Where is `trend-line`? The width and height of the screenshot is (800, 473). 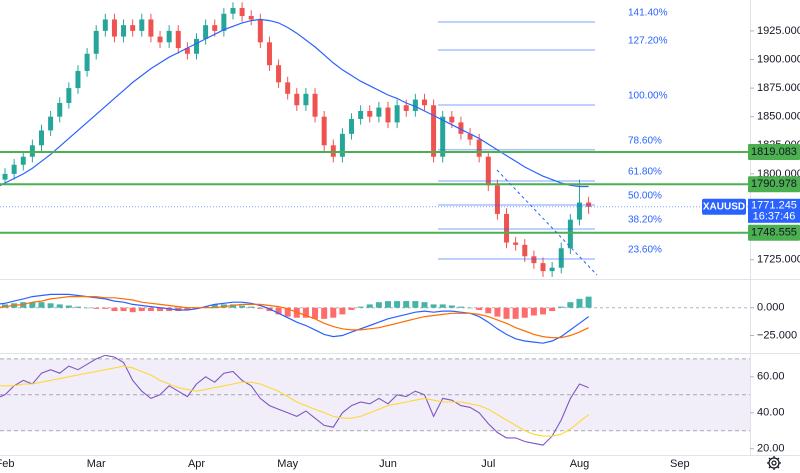
trend-line is located at coordinates (547, 222).